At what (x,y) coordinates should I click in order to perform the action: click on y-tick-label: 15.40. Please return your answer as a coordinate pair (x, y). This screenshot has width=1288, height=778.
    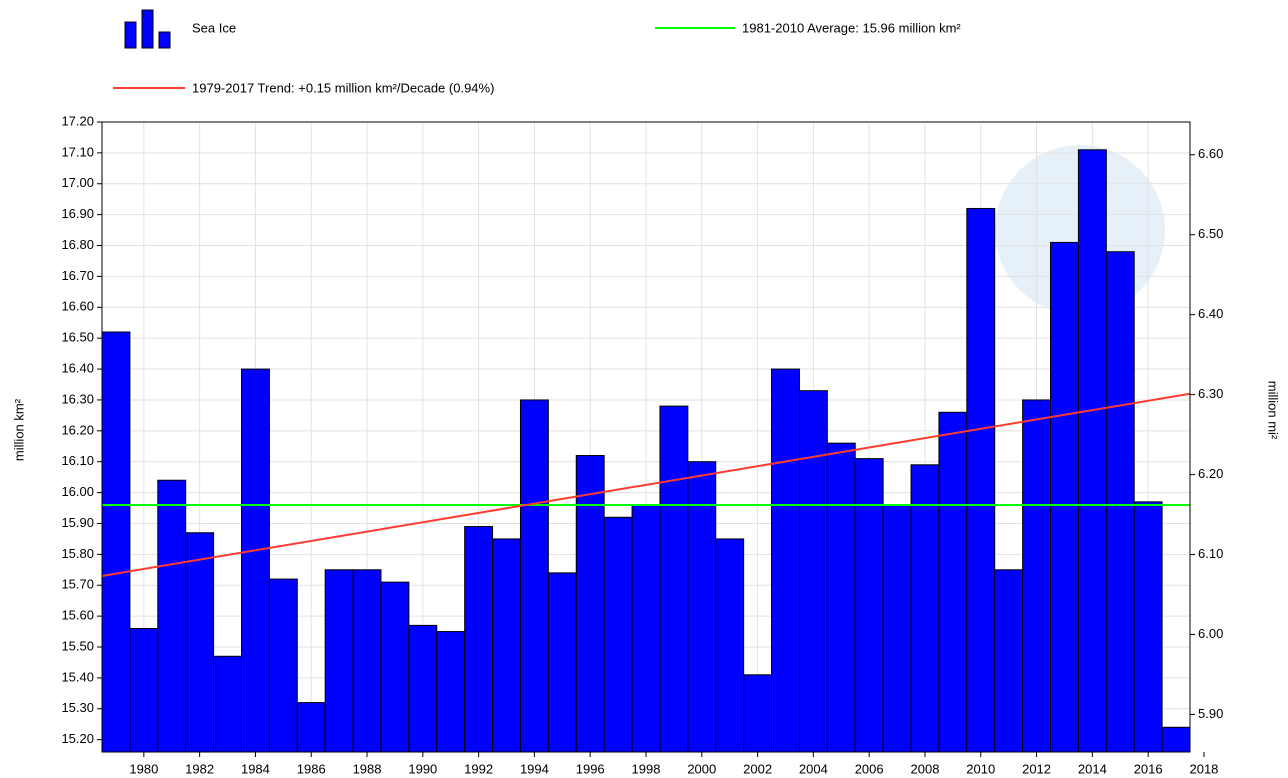
    Looking at the image, I should click on (77, 676).